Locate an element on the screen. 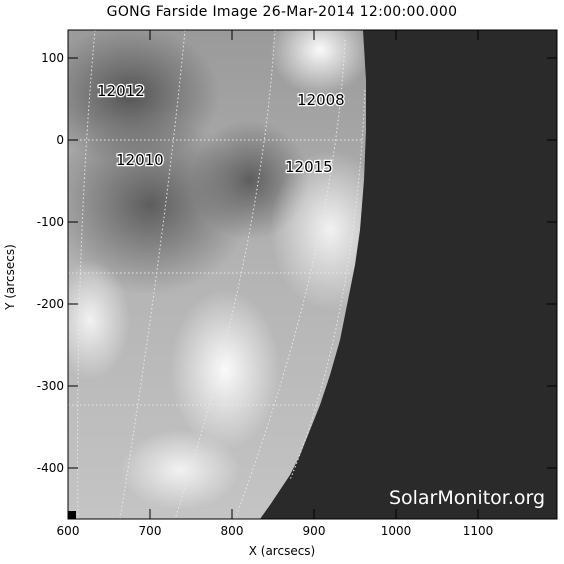 This screenshot has width=564, height=564. ytick-label: -300 is located at coordinates (50, 386).